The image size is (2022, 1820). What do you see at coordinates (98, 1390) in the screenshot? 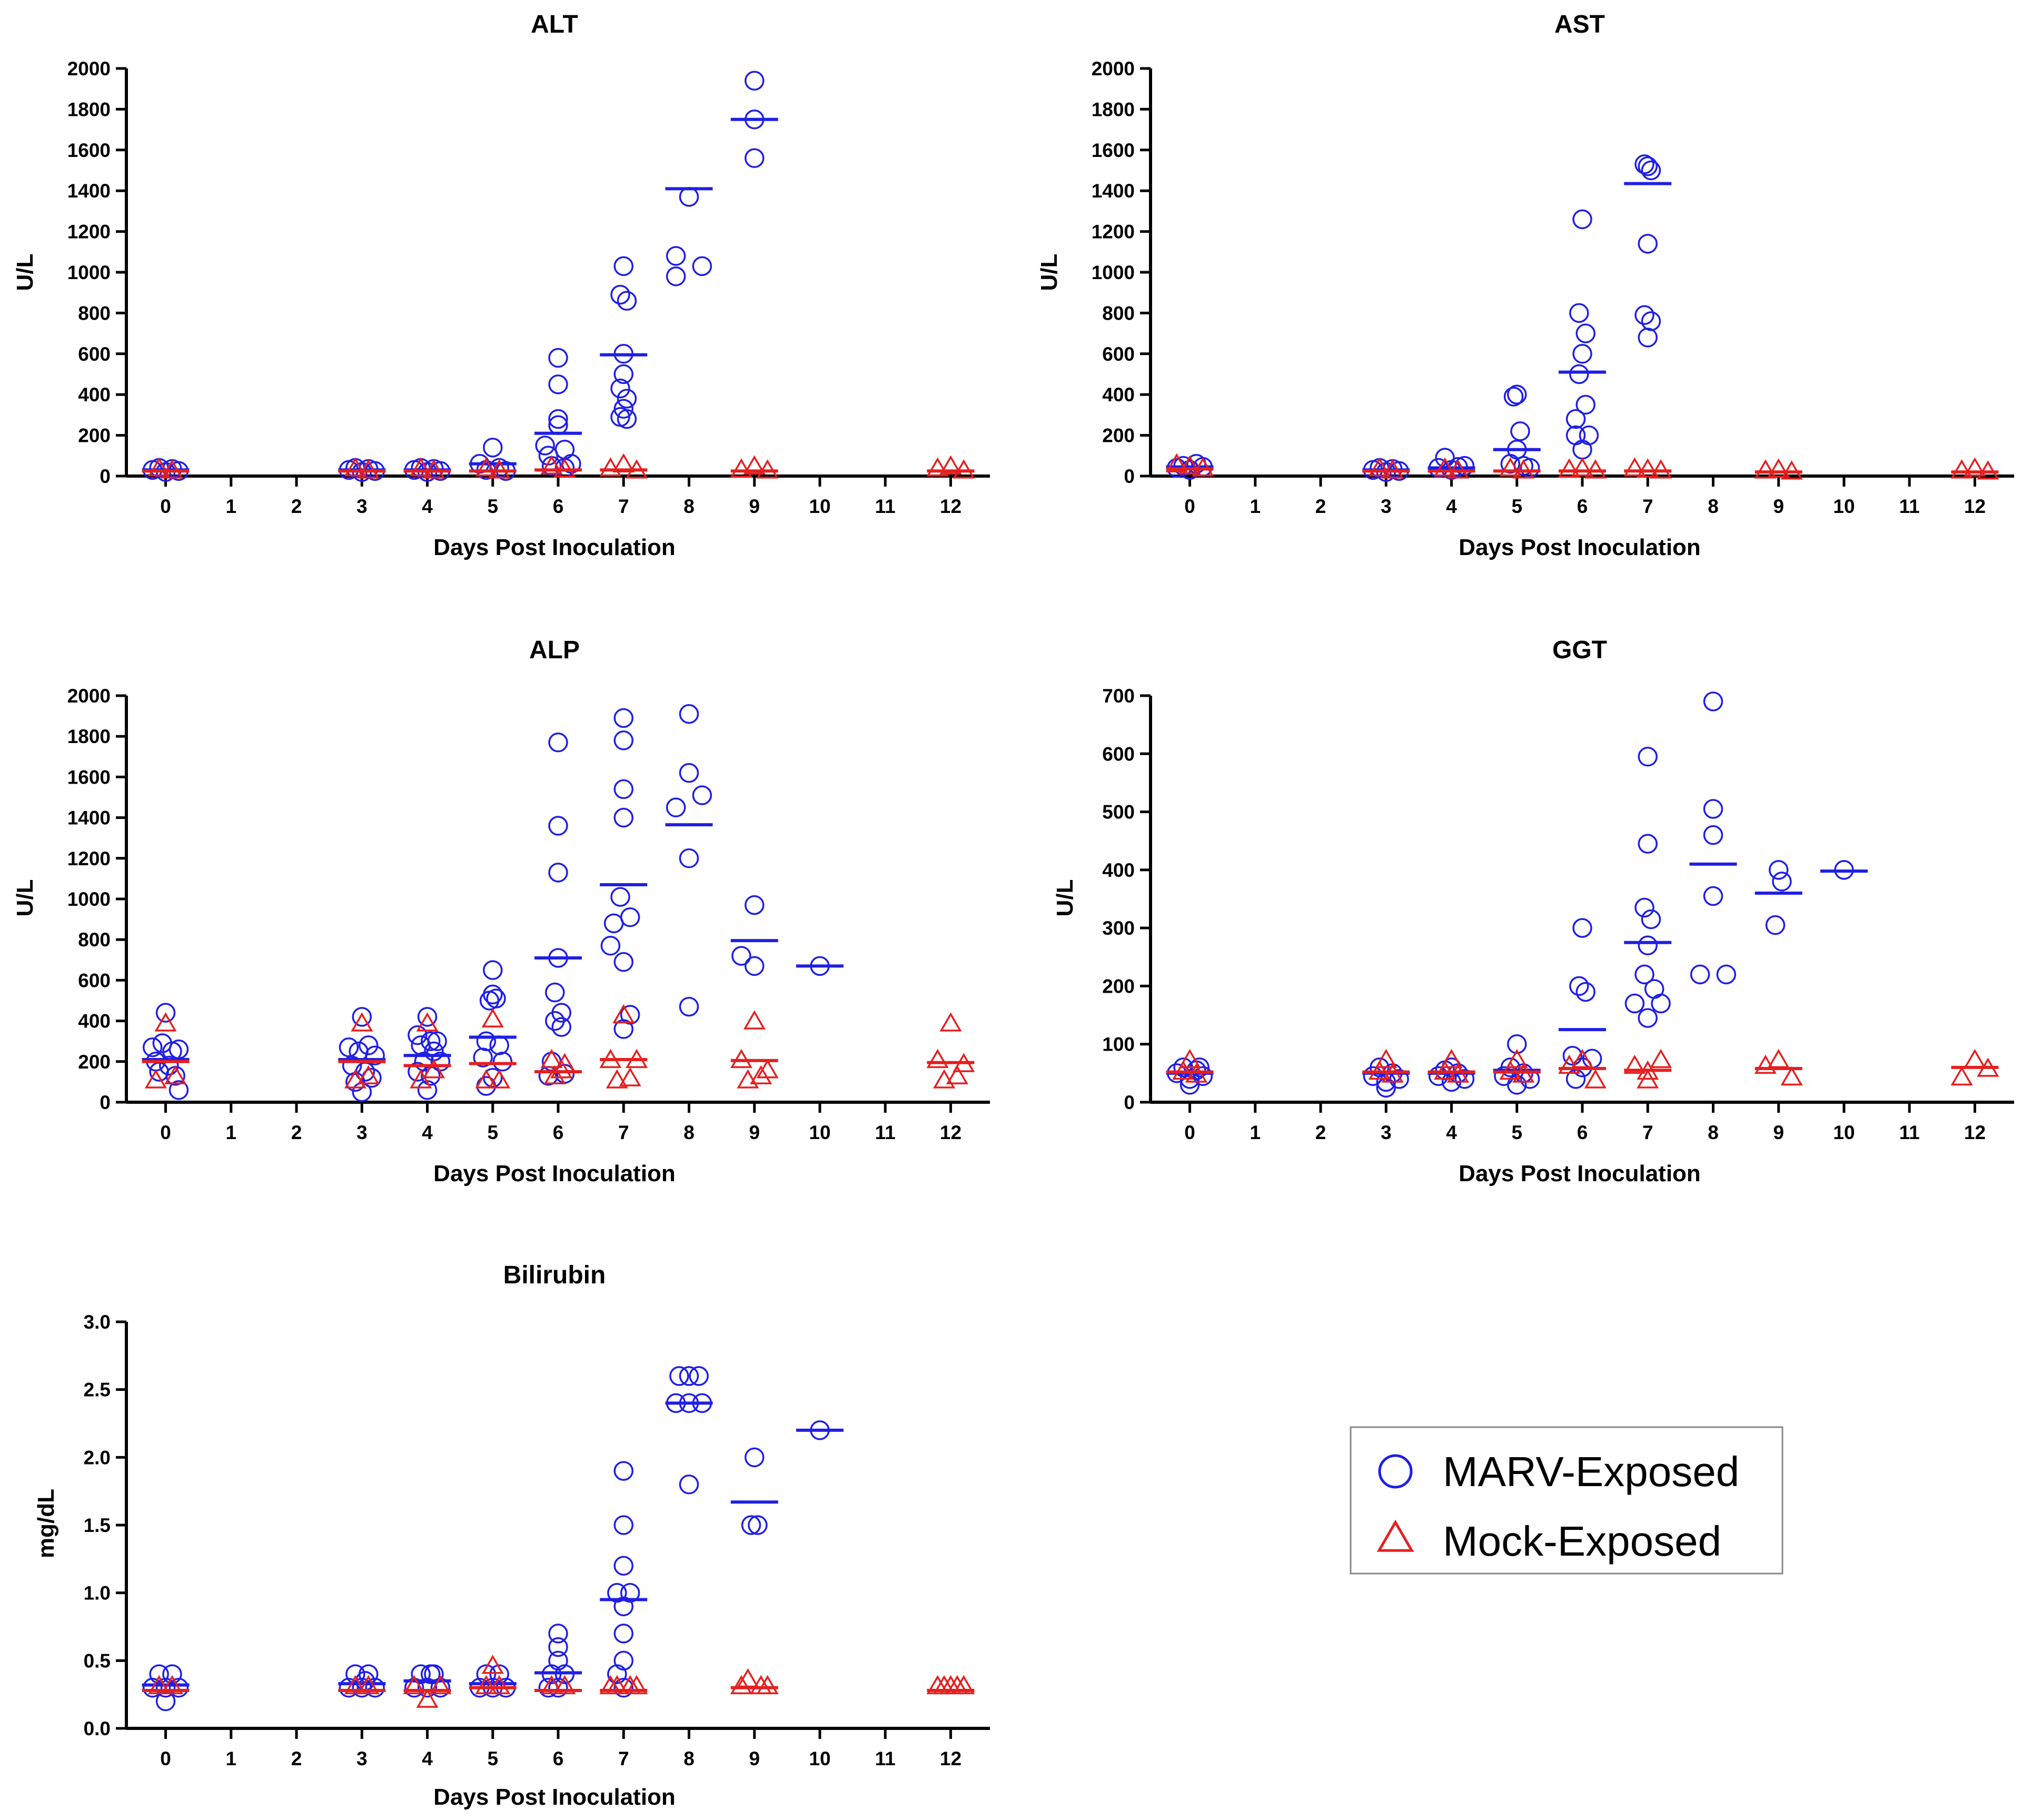
I see `y-tick-label: 2.5` at bounding box center [98, 1390].